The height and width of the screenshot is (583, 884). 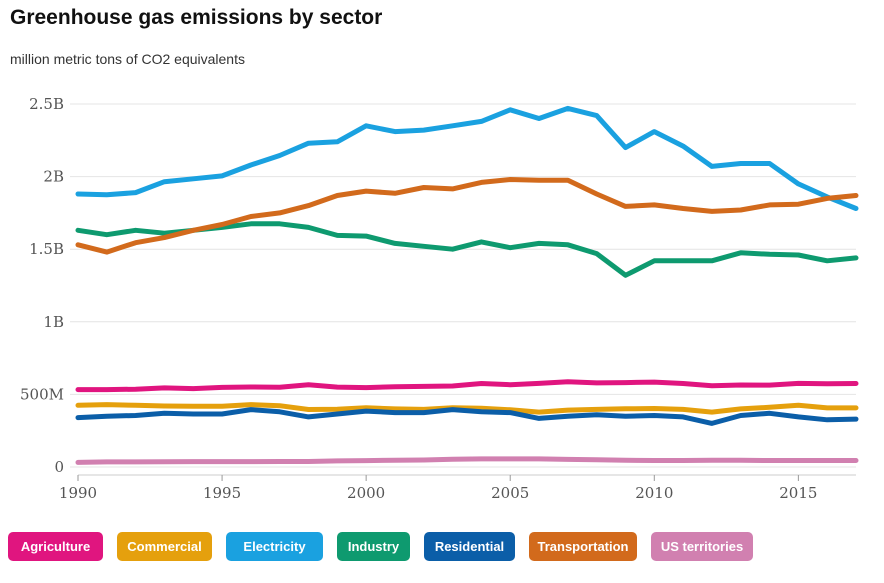 I want to click on y-tick-label: 2.5B, so click(x=46, y=104).